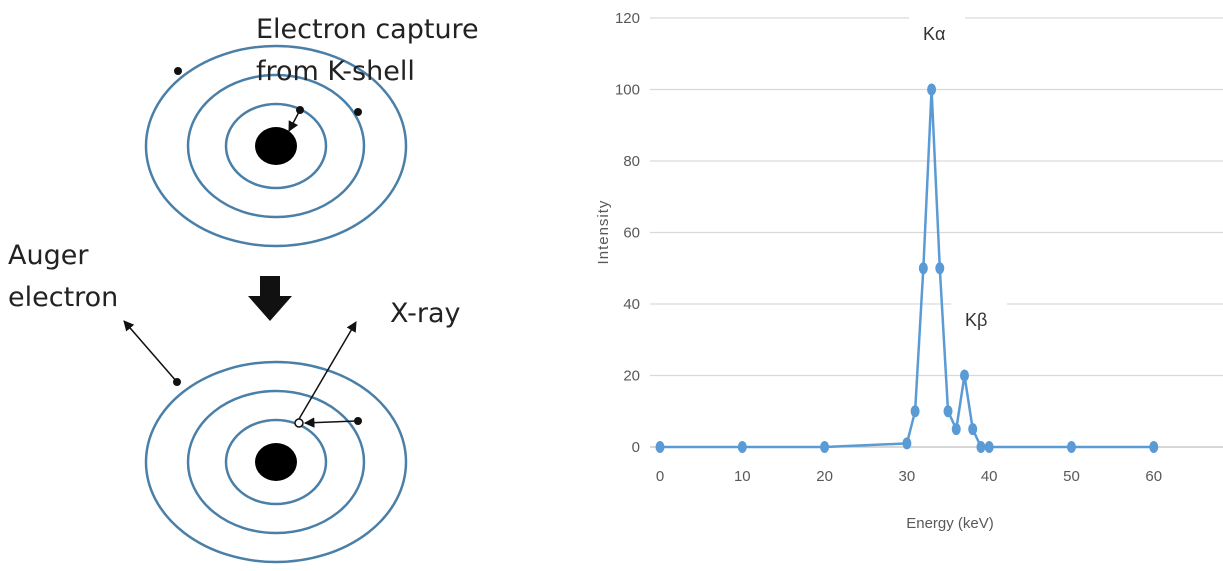 The height and width of the screenshot is (571, 1223). I want to click on x-tick-label: 20, so click(824, 476).